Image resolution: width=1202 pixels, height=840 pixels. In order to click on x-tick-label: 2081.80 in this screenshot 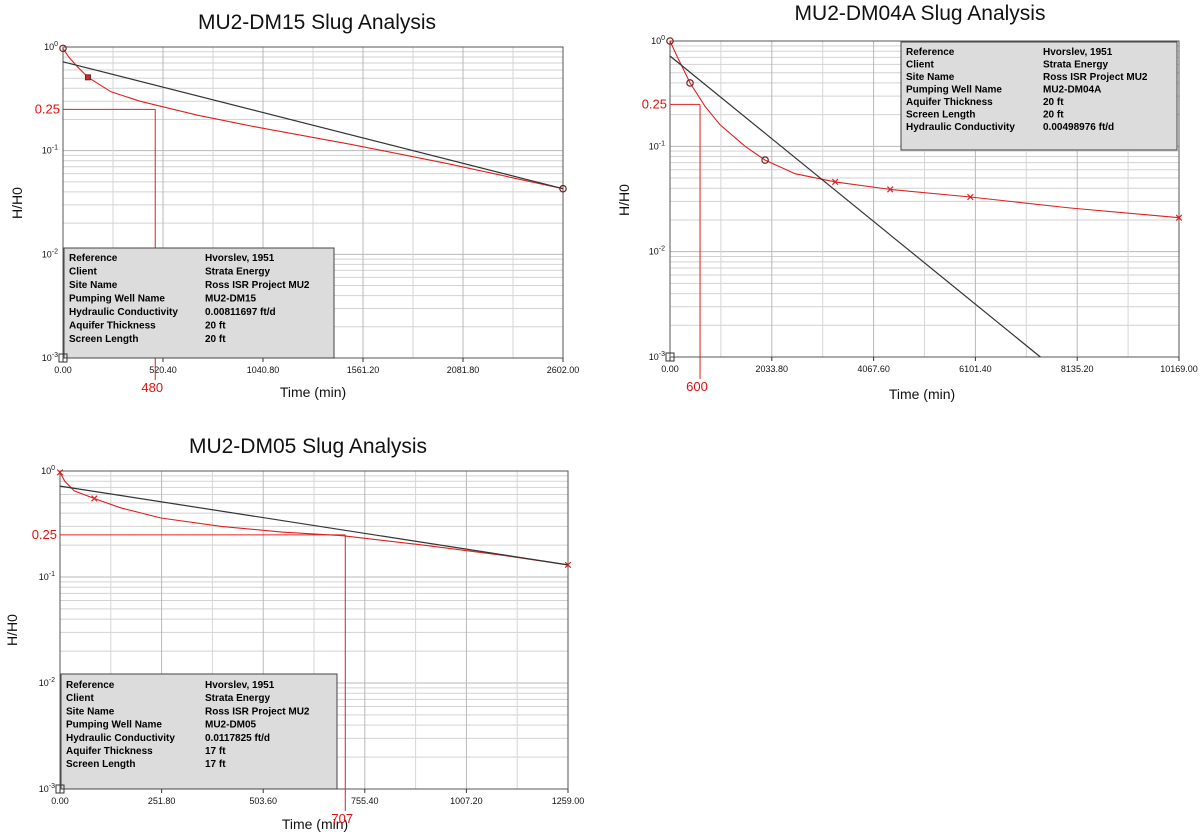, I will do `click(463, 370)`.